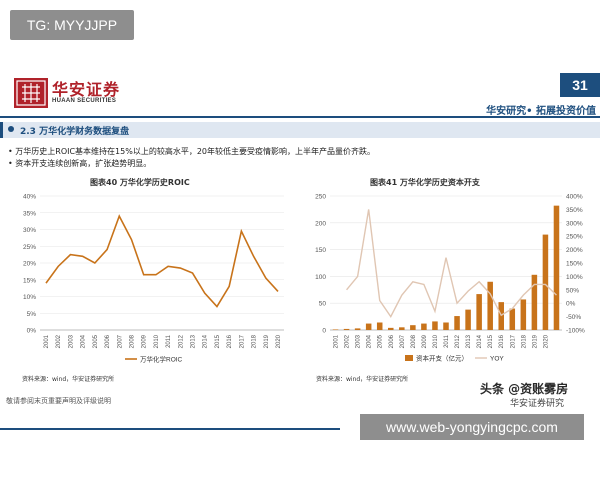  Describe the element at coordinates (75, 132) in the screenshot. I see `section-title: 2.3 万华化学财务数据复盘` at that location.